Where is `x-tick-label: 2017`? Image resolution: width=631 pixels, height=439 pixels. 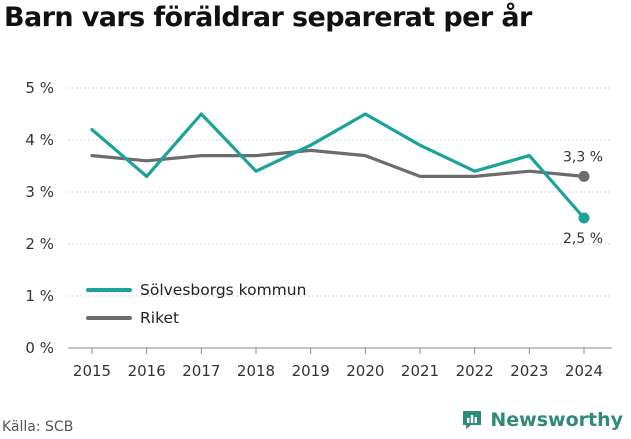 x-tick-label: 2017 is located at coordinates (201, 371).